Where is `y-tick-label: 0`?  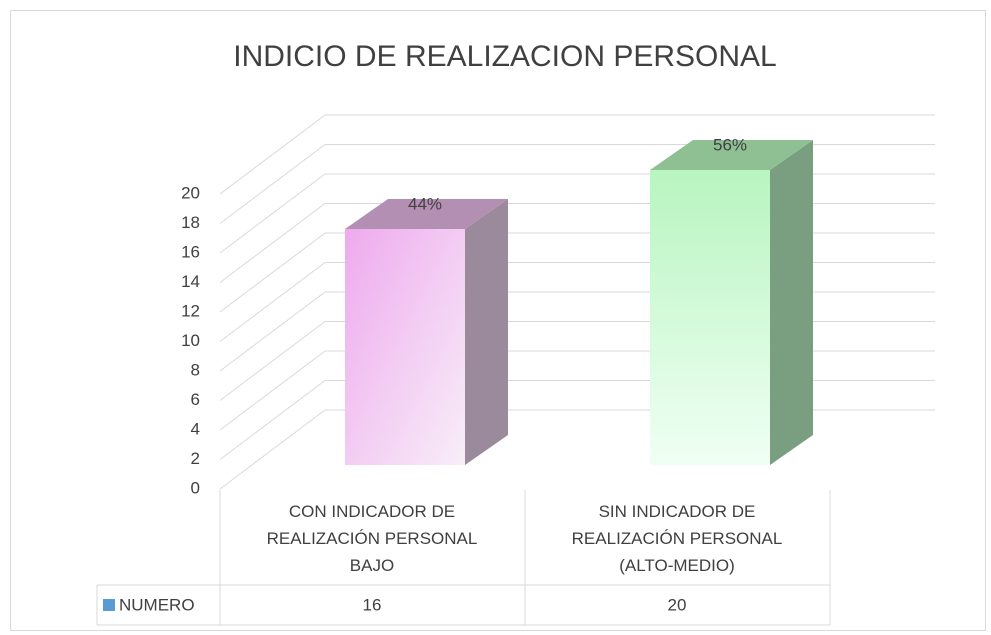 y-tick-label: 0 is located at coordinates (195, 487).